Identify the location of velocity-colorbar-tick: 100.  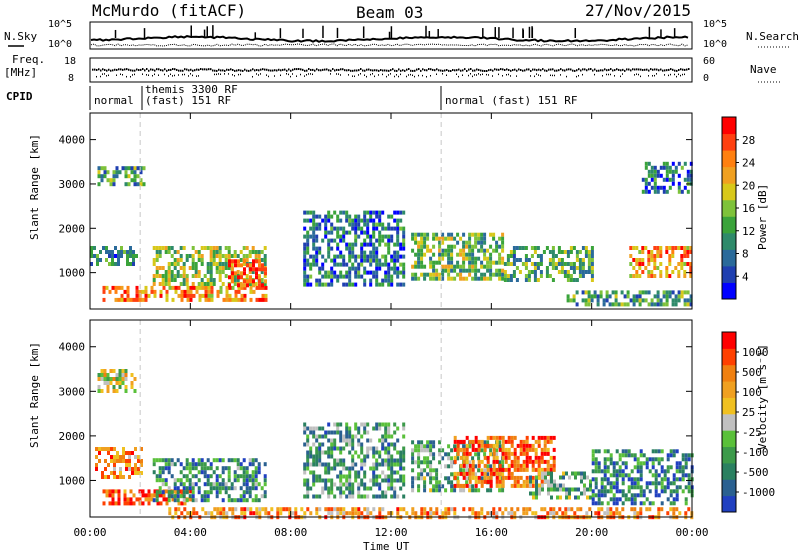
(752, 392).